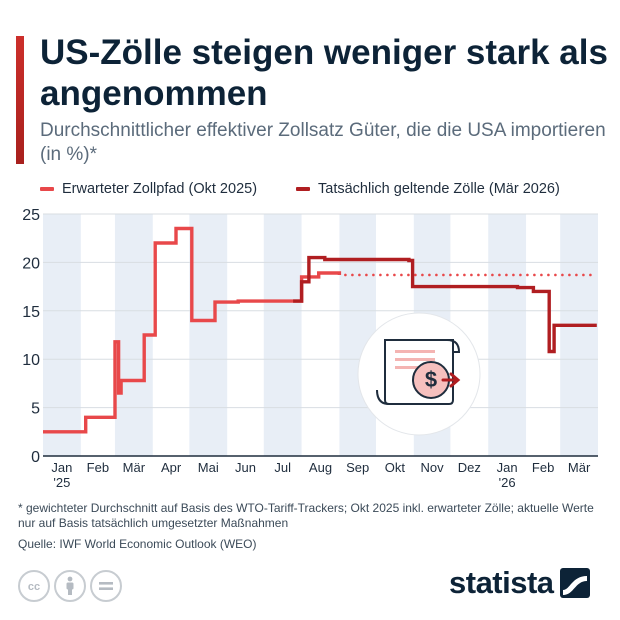 The width and height of the screenshot is (620, 620). What do you see at coordinates (106, 586) in the screenshot?
I see `nd-icon` at bounding box center [106, 586].